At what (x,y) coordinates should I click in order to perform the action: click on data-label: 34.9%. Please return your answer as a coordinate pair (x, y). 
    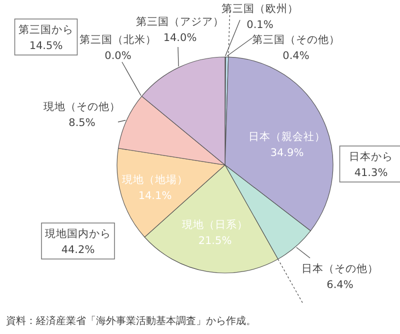
    Looking at the image, I should click on (287, 153).